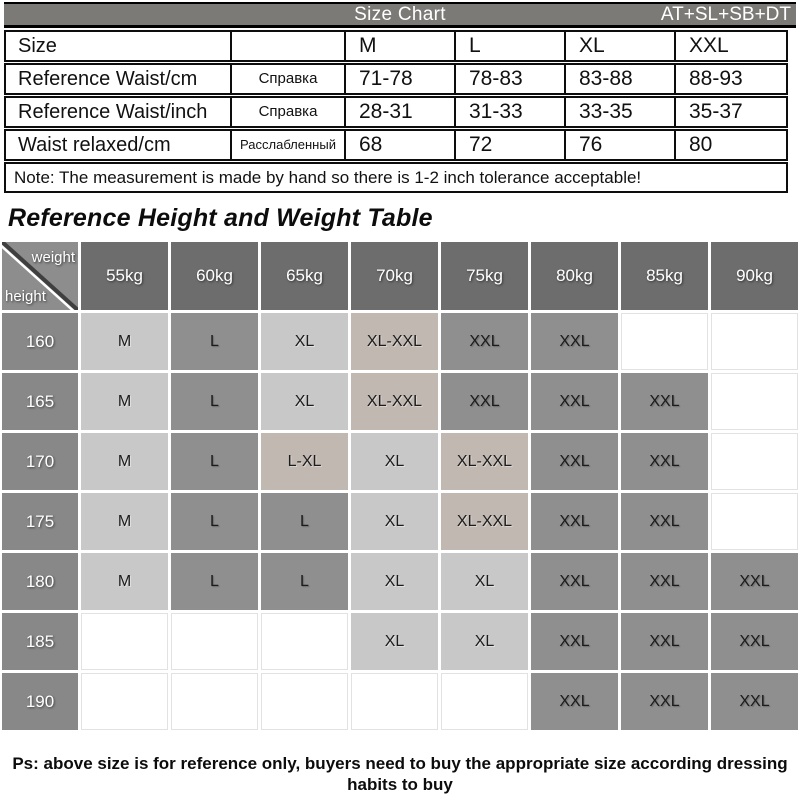 The image size is (800, 800). I want to click on corner-cell: weight height, so click(40, 276).